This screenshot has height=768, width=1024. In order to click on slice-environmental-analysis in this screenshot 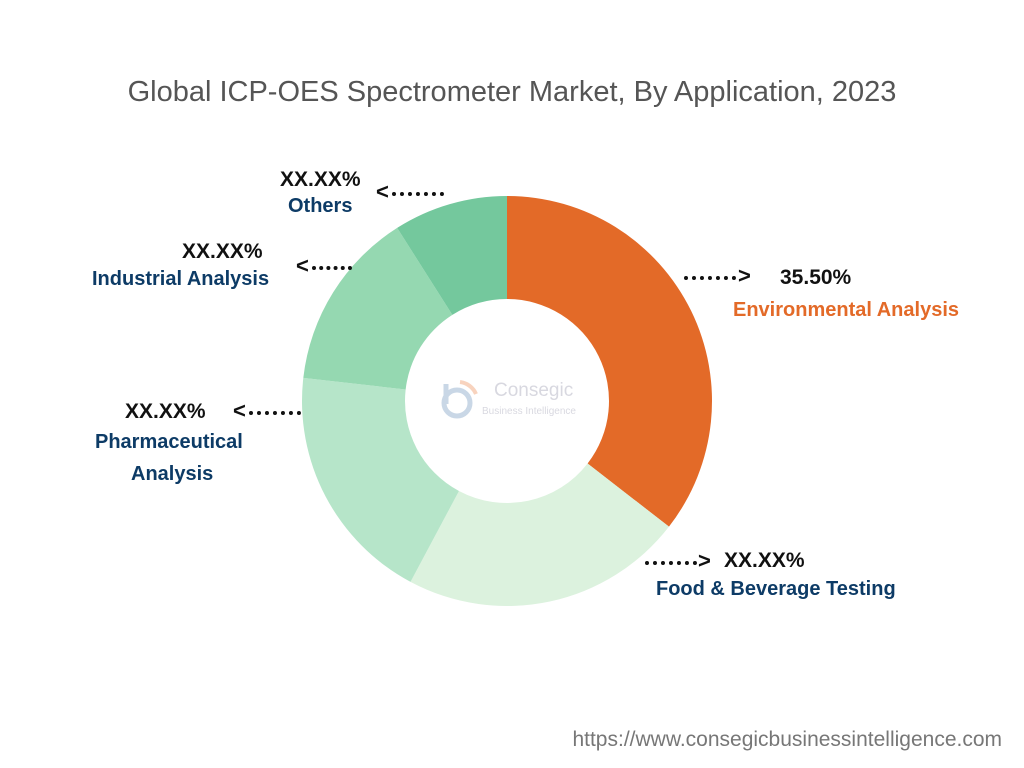, I will do `click(609, 361)`.